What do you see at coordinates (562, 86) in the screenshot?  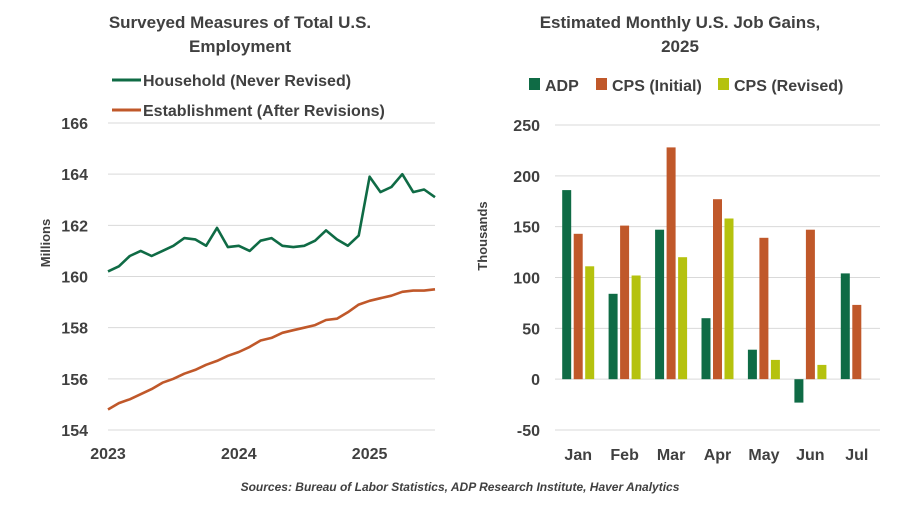 I see `legend-adp-label: ADP` at bounding box center [562, 86].